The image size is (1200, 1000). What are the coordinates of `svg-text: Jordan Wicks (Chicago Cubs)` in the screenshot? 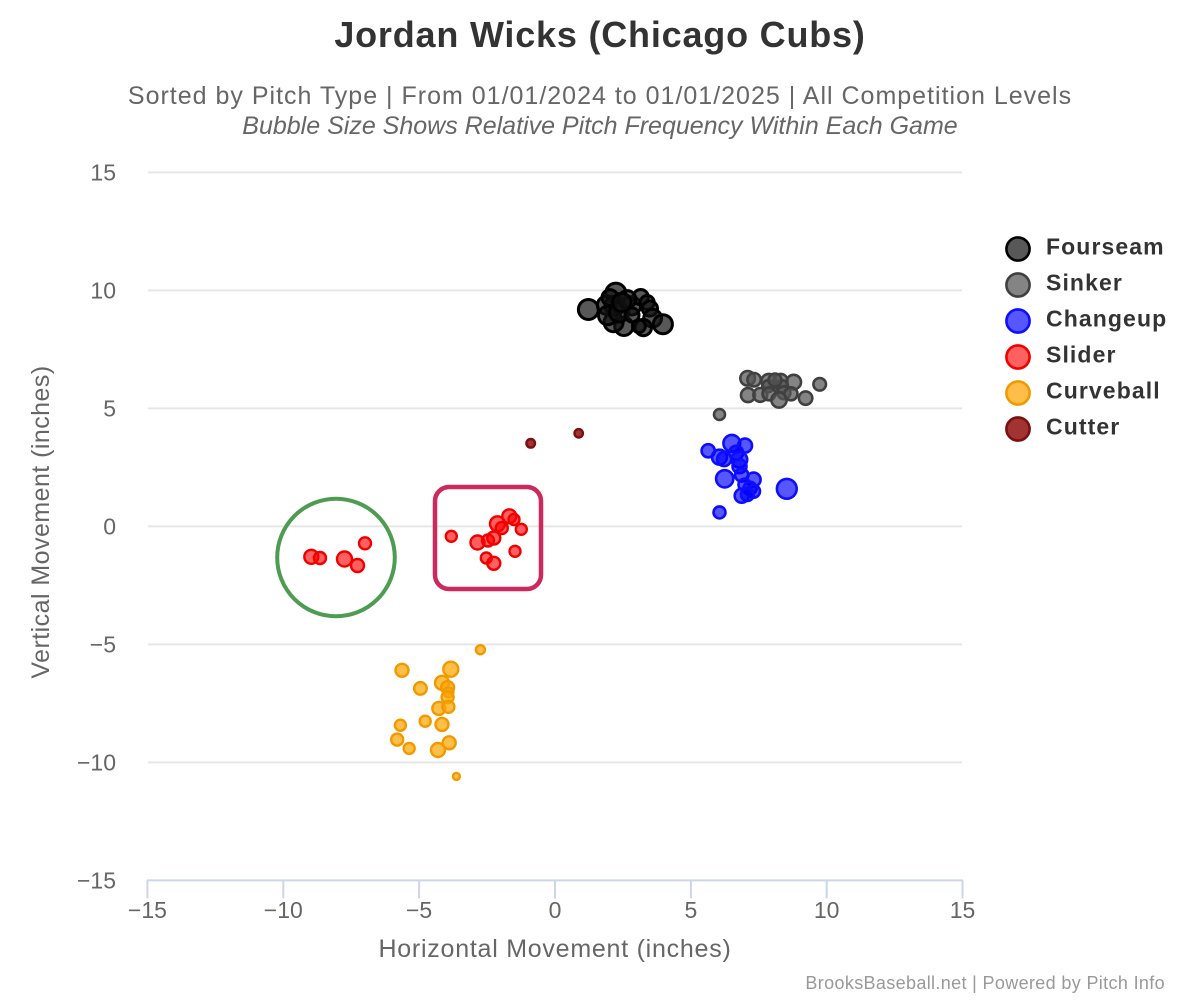 It's located at (599, 34).